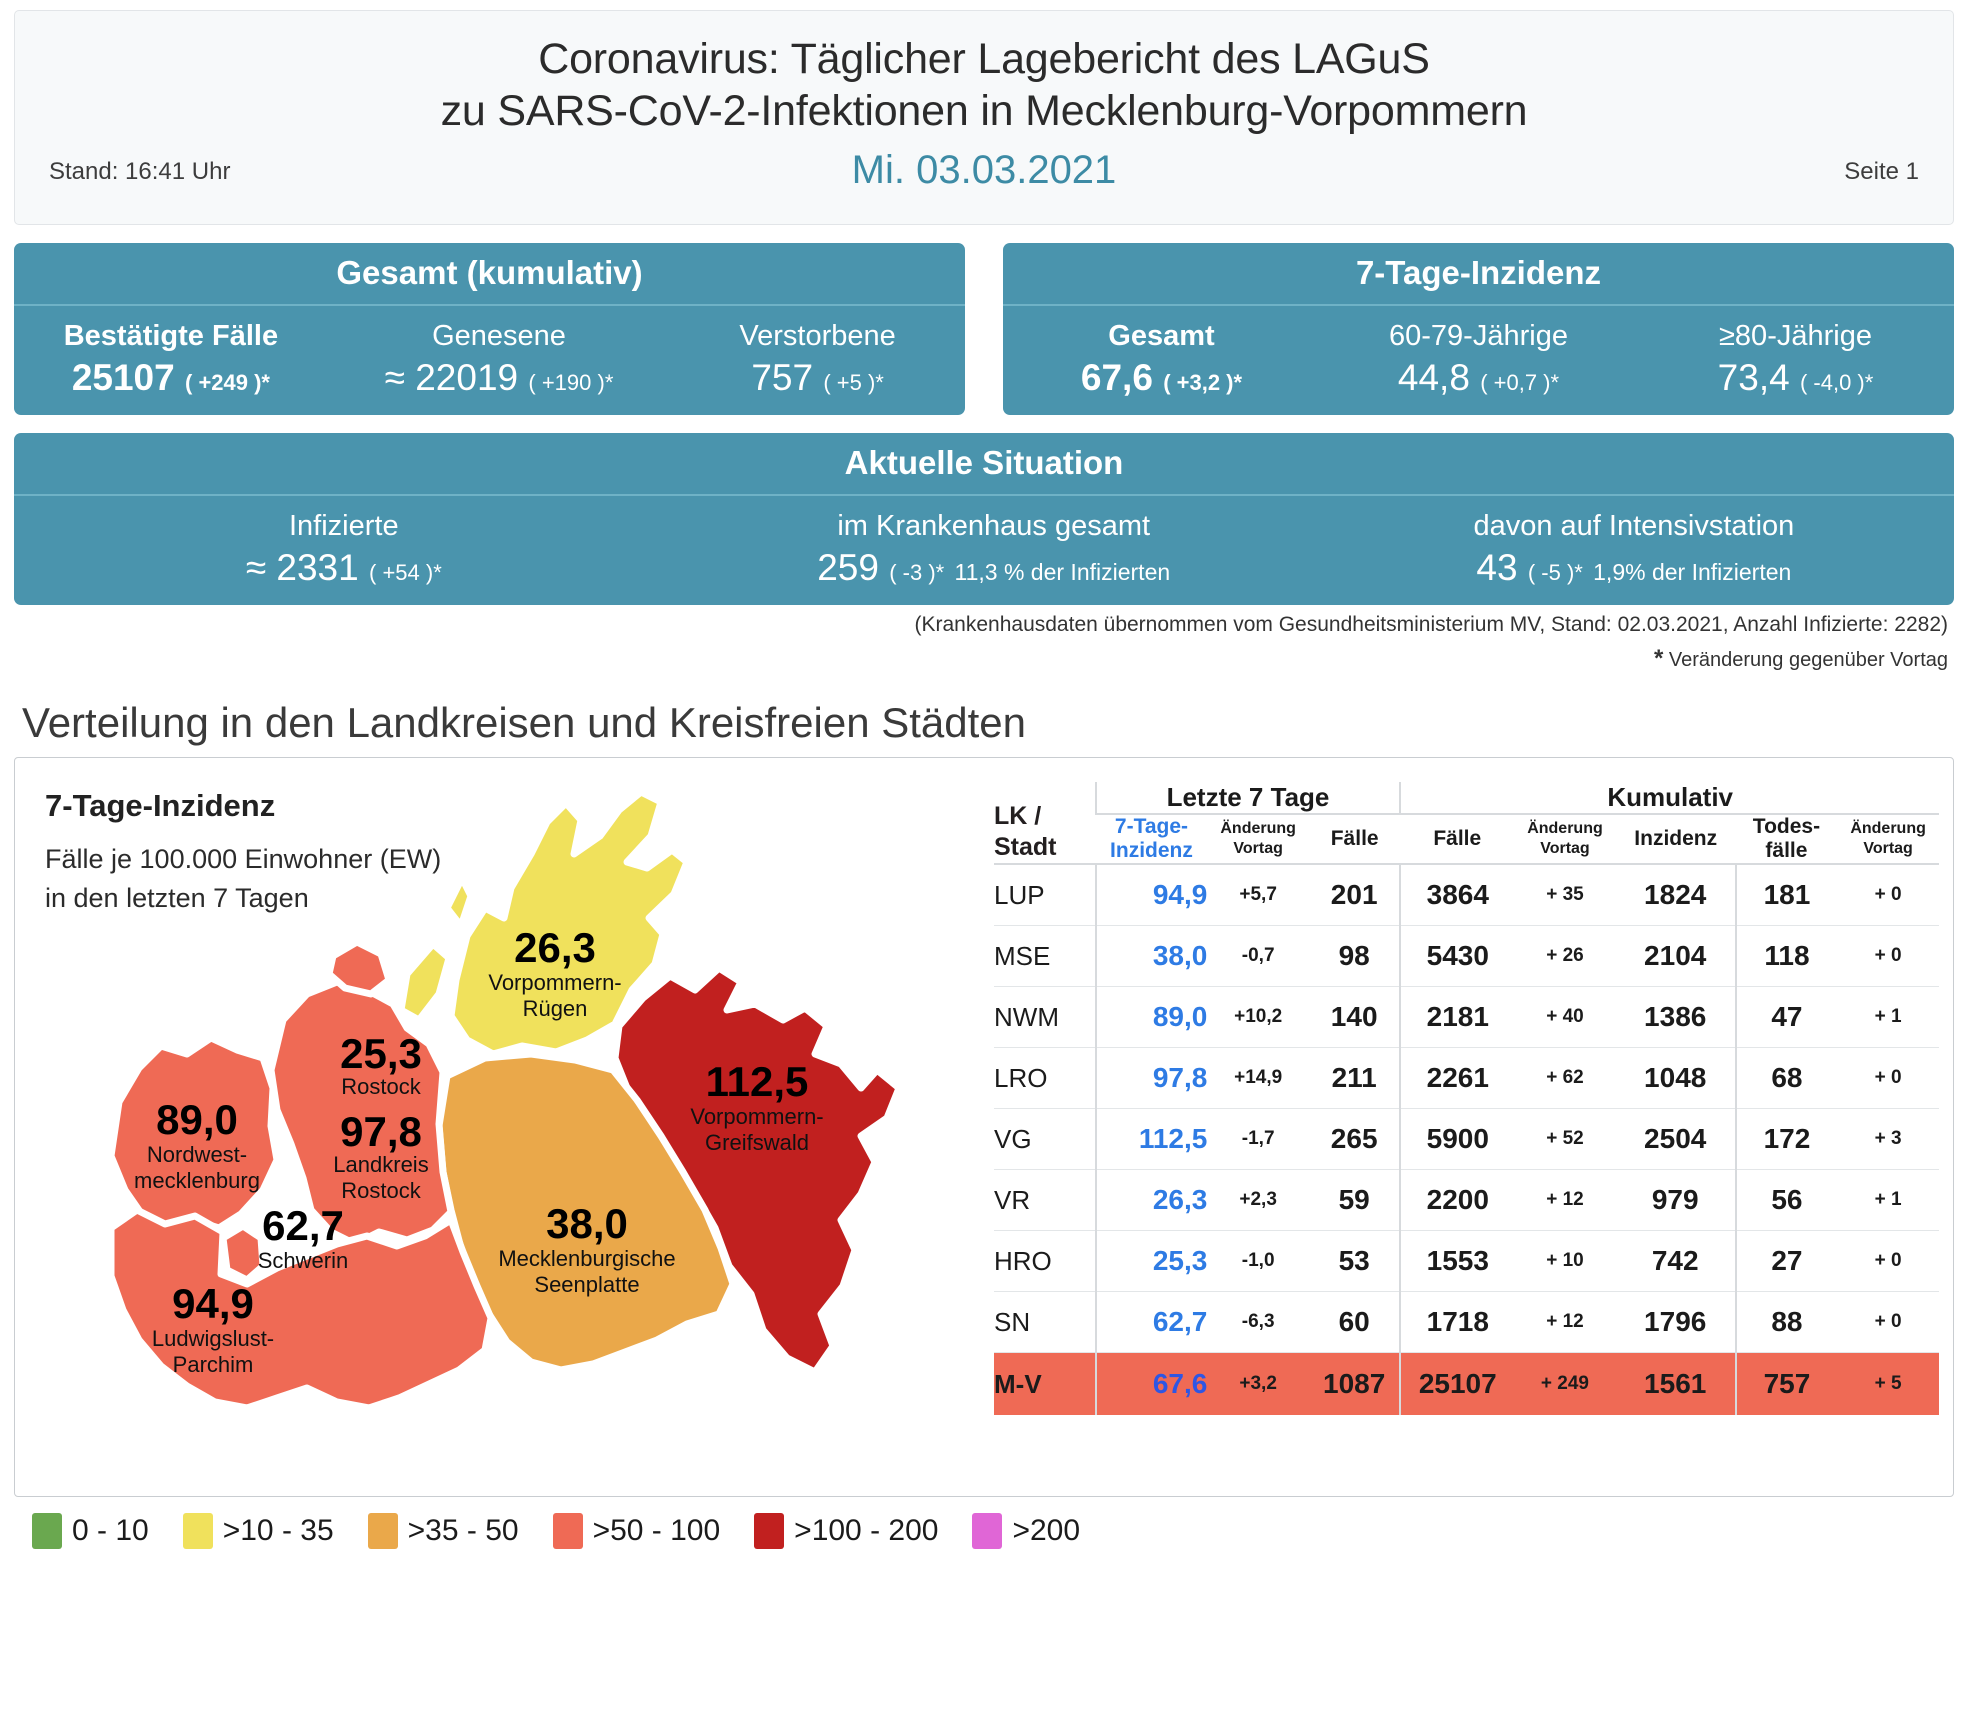 The height and width of the screenshot is (1716, 1968). What do you see at coordinates (1457, 1200) in the screenshot?
I see `cell-faelle-kum: 2200` at bounding box center [1457, 1200].